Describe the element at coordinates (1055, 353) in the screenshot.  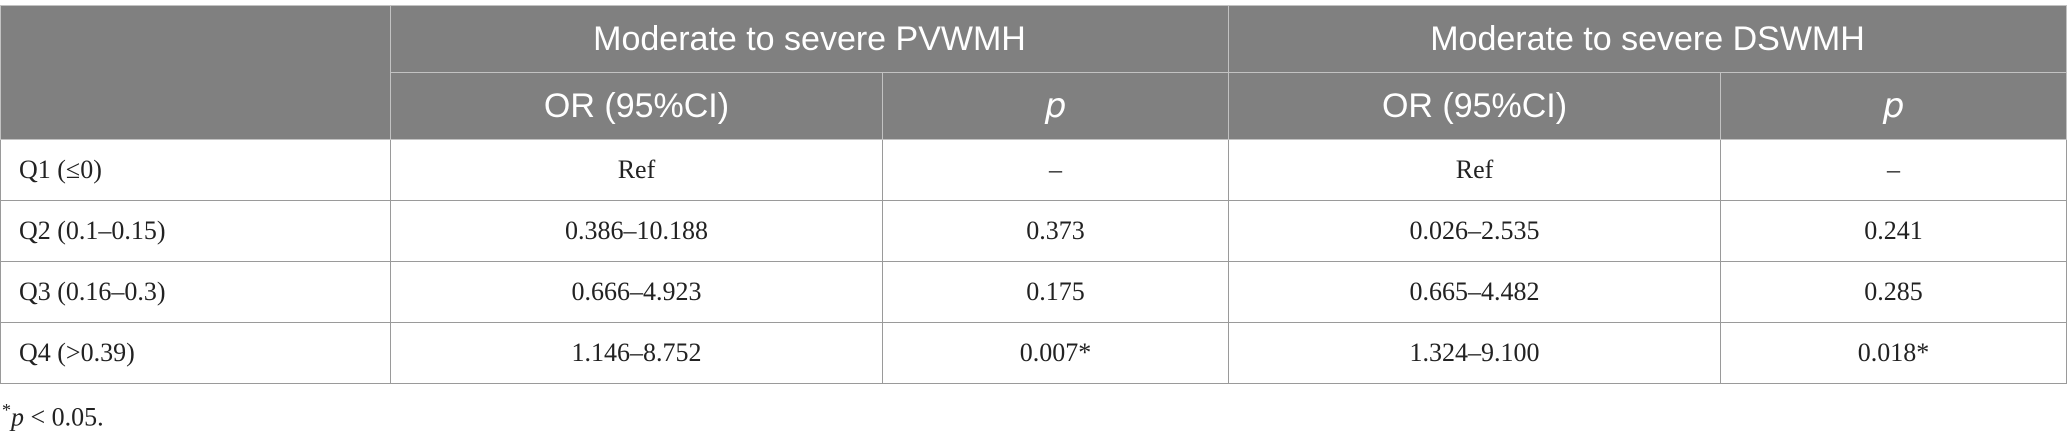
I see `pvwmh-p-cell: 0.007*` at that location.